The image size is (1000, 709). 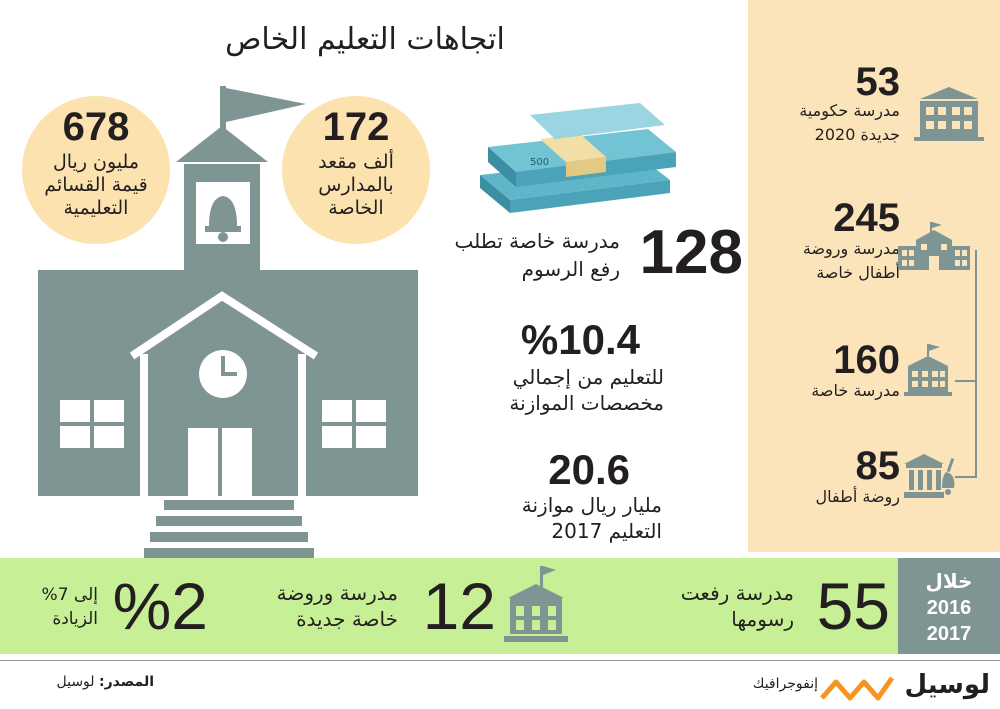 I want to click on bottom-stat-label: رسومها, so click(x=762, y=619).